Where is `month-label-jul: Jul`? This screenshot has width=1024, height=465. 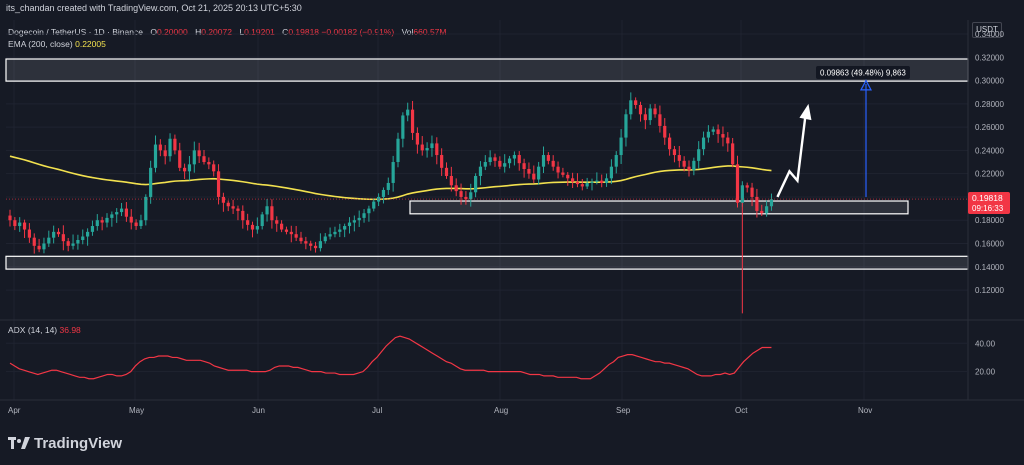 month-label-jul: Jul is located at coordinates (377, 410).